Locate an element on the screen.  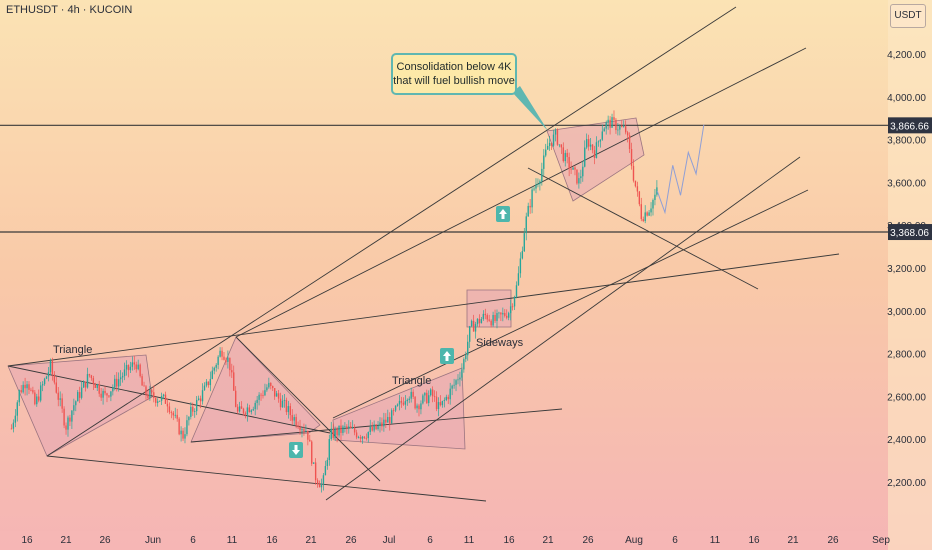
y-tick-label: 3,600.00 is located at coordinates (906, 183).